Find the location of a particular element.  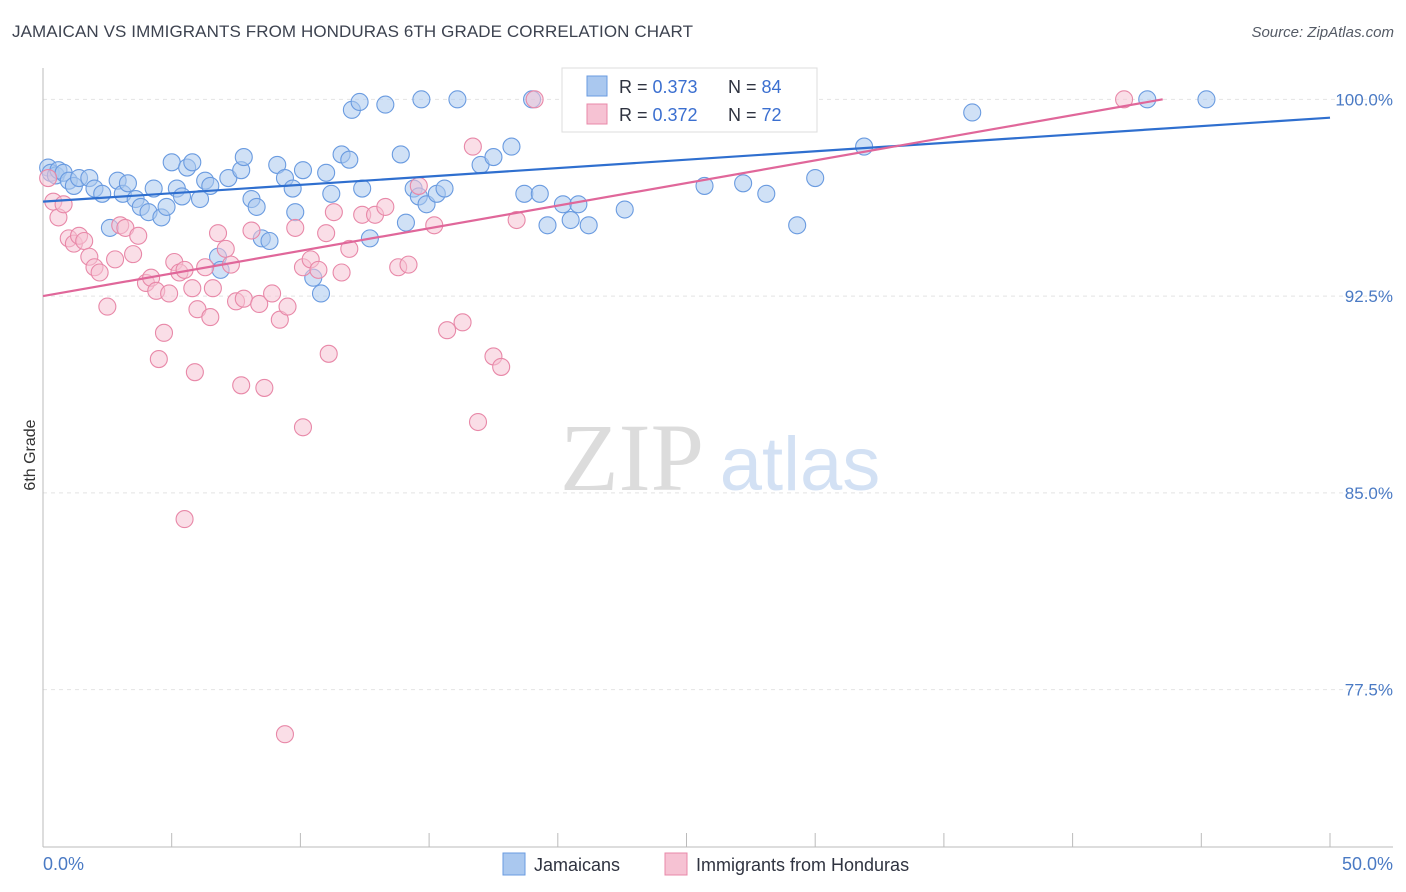

r-value-2: 0.372 is located at coordinates (675, 115).